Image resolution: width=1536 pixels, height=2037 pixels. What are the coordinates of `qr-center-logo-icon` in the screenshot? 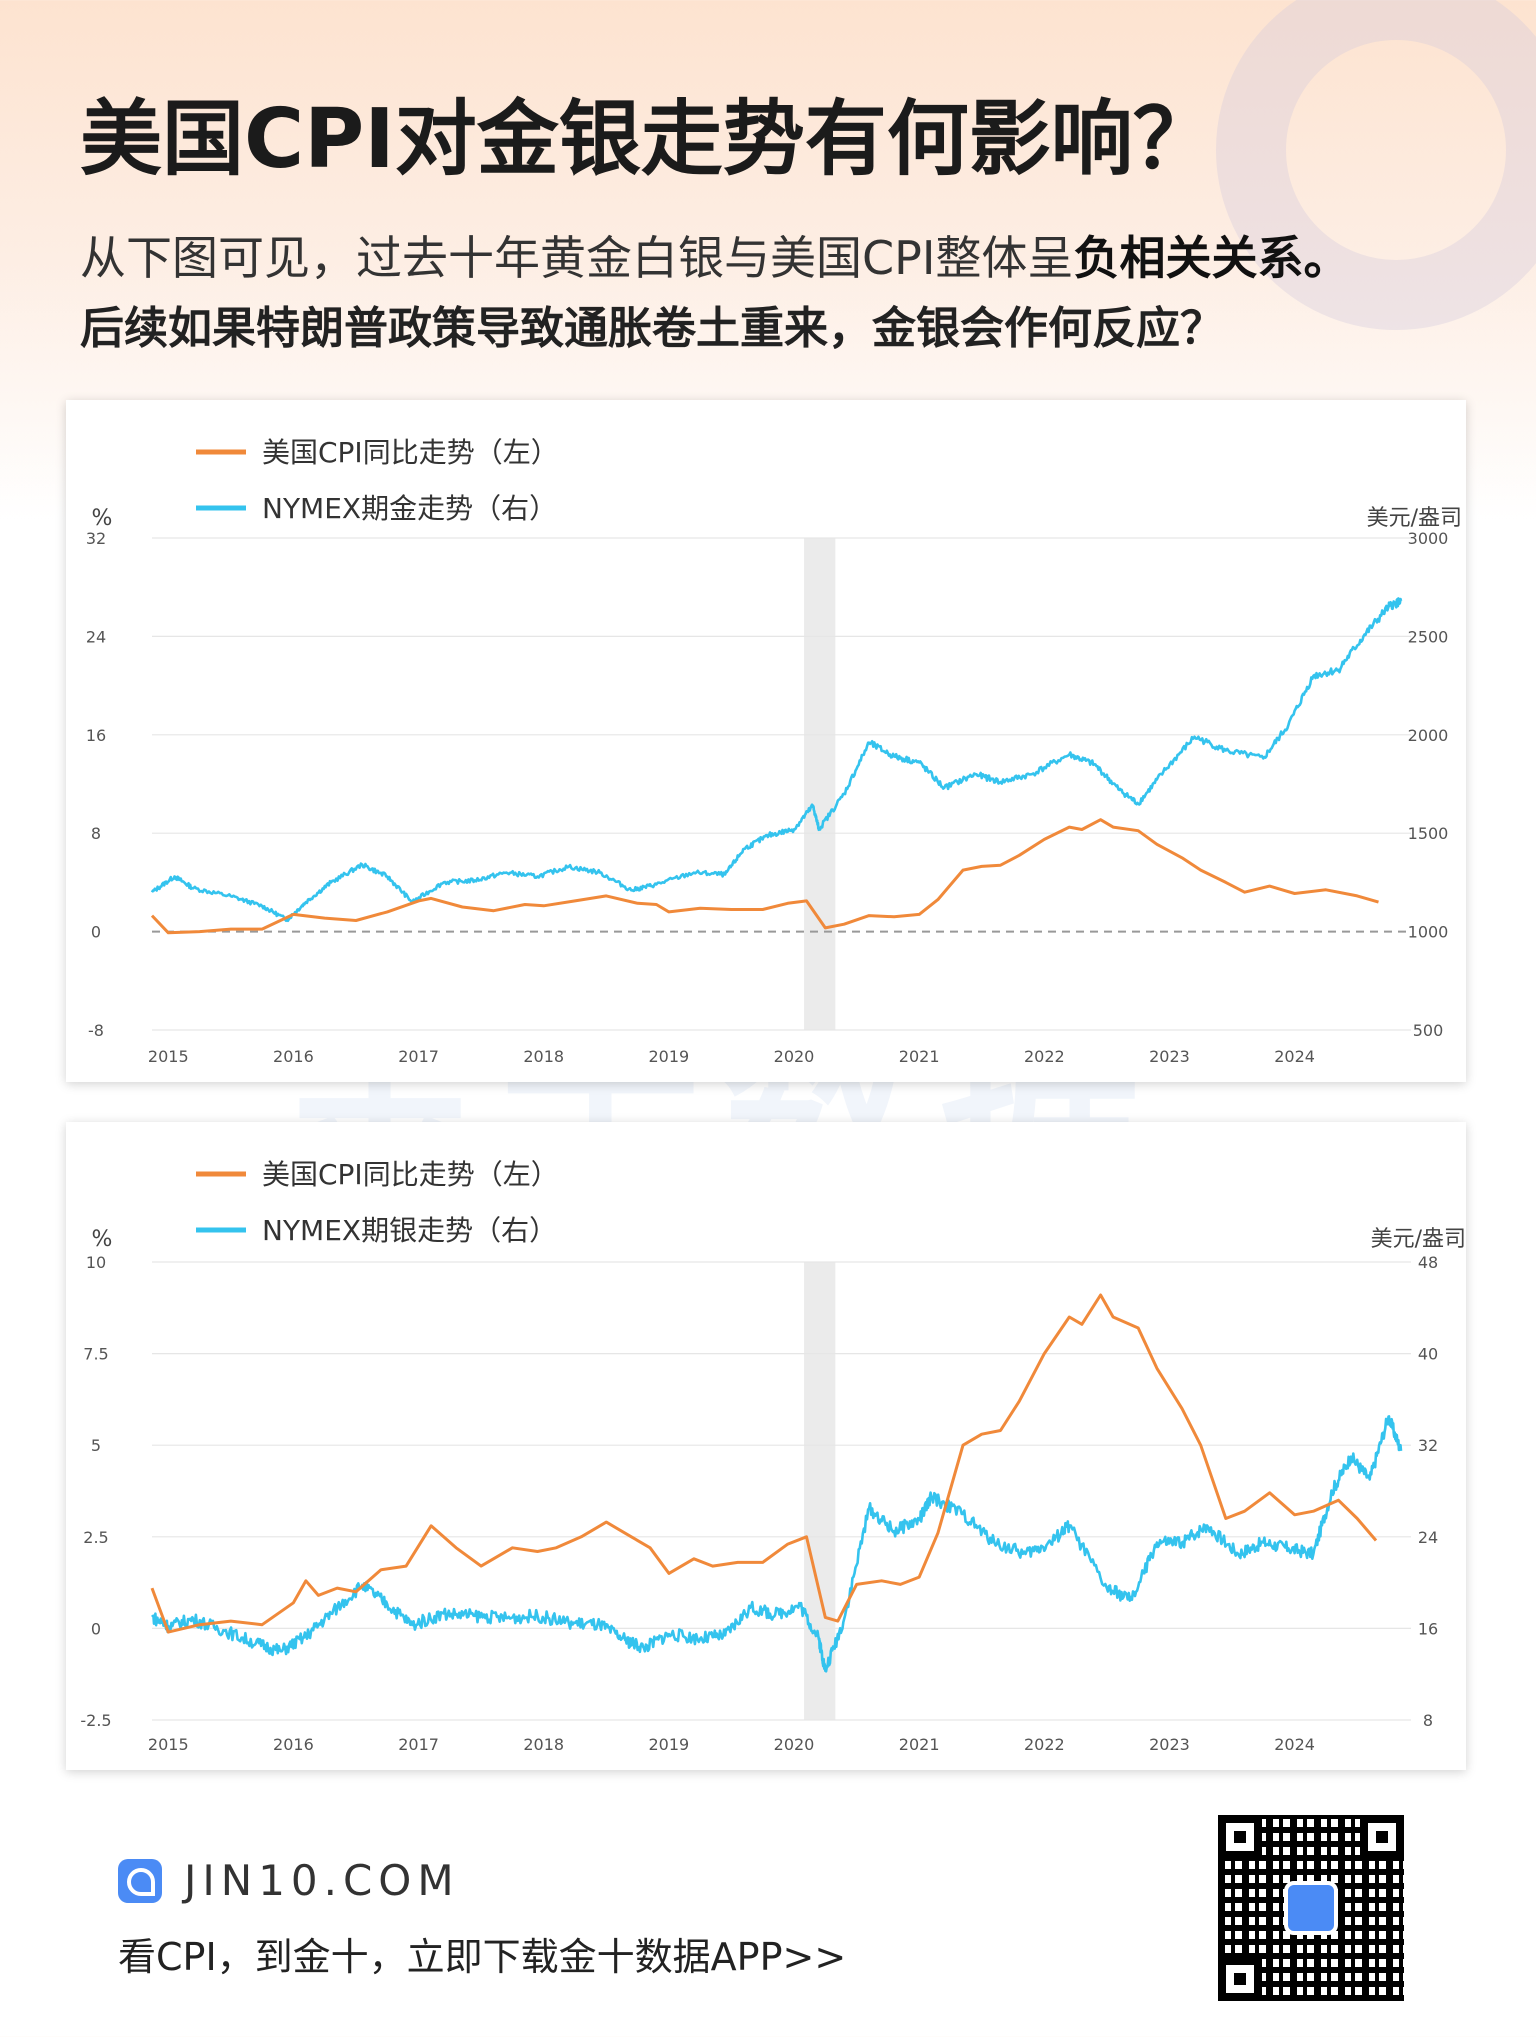 It's located at (1311, 1908).